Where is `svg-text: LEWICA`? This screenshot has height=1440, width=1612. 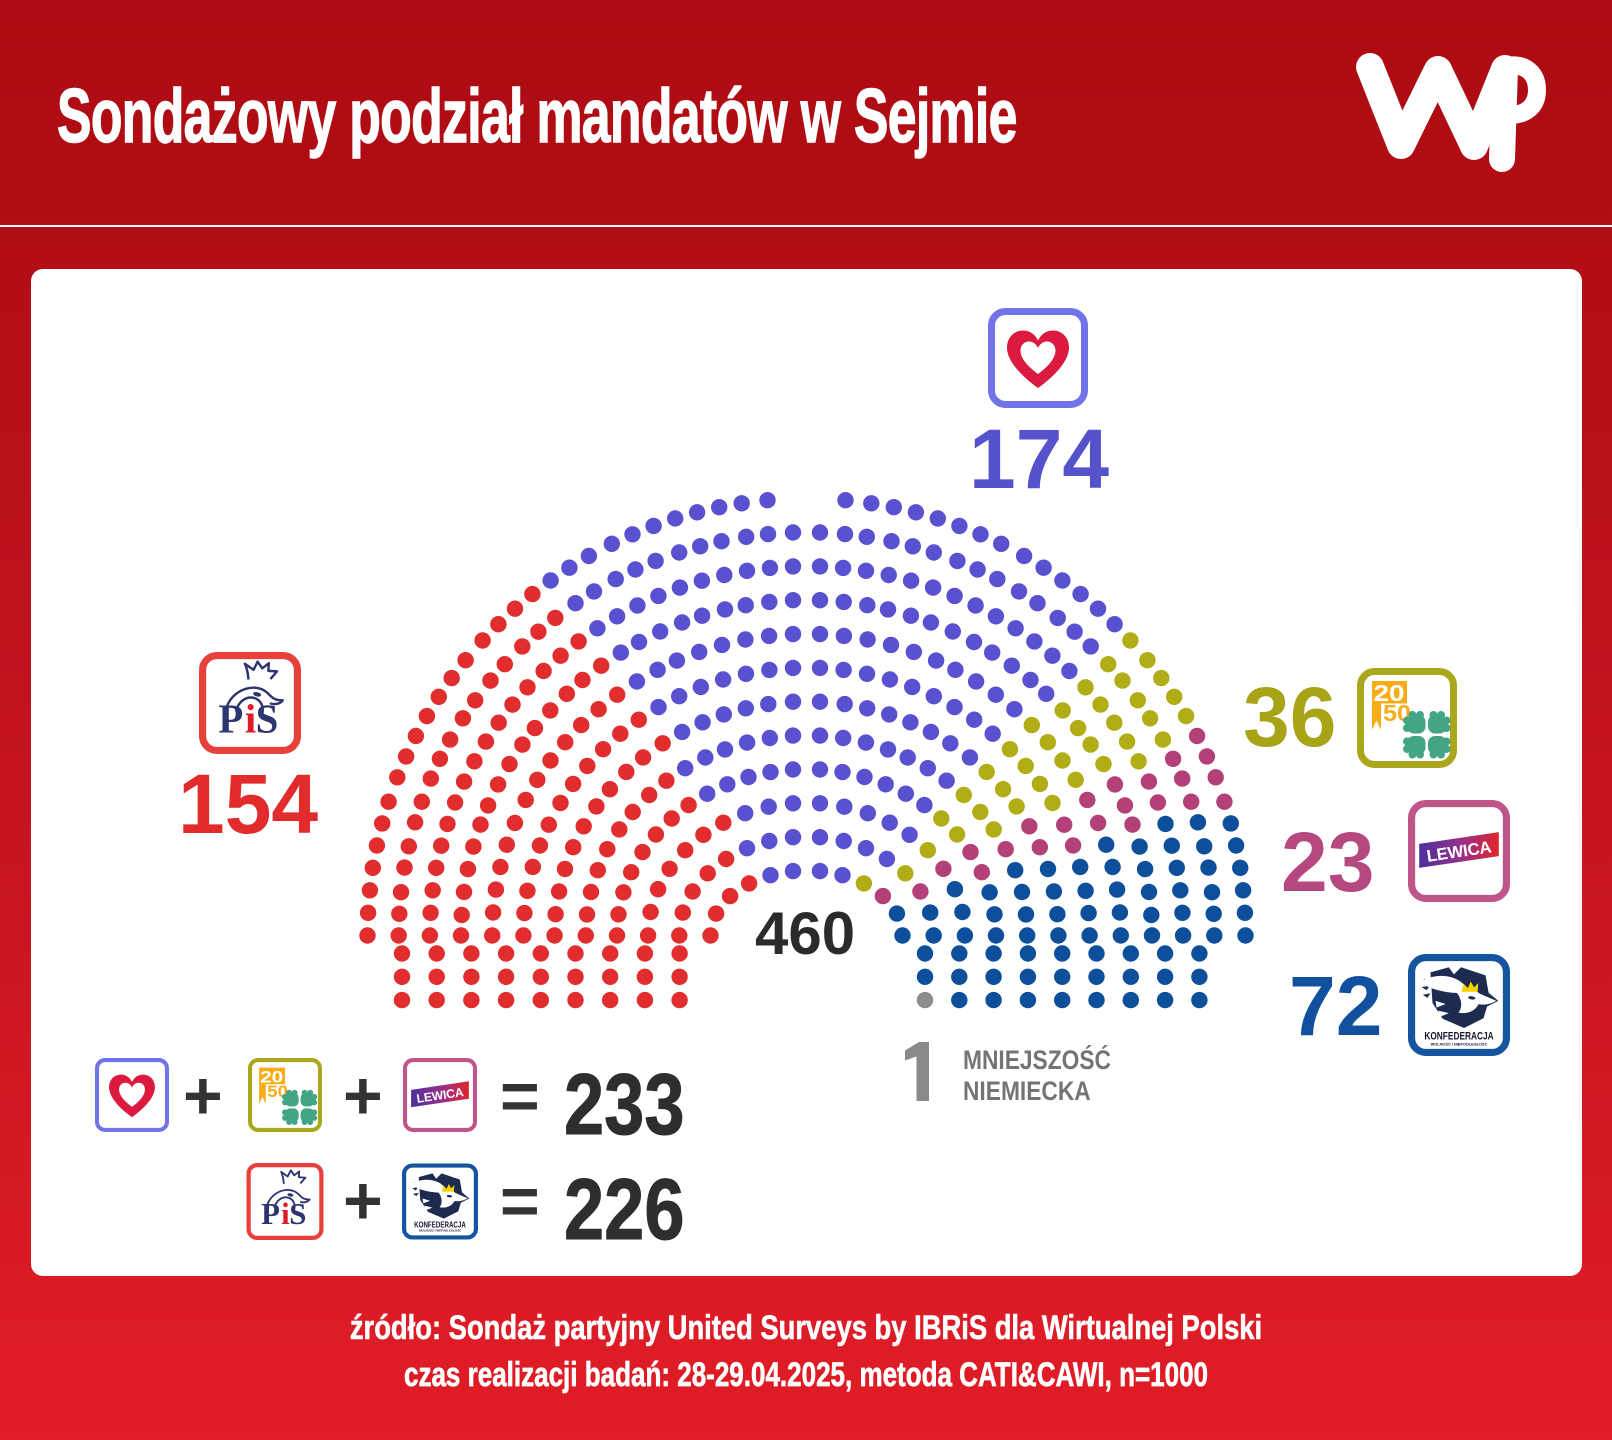 svg-text: LEWICA is located at coordinates (440, 1095).